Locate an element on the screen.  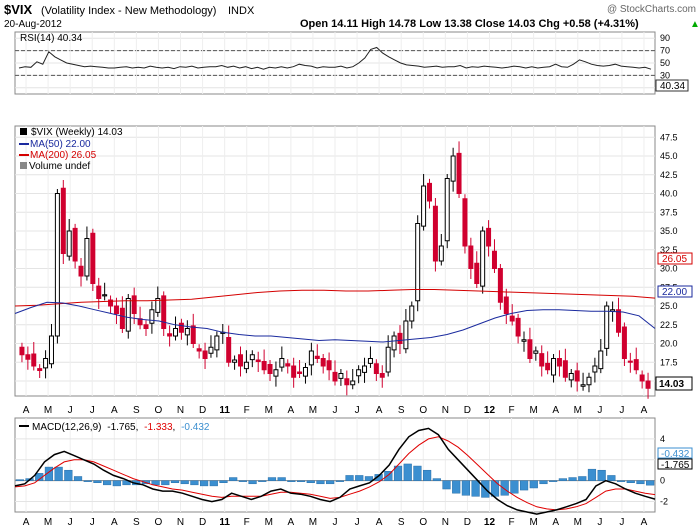
rsi-line is located at coordinates (335, 58).